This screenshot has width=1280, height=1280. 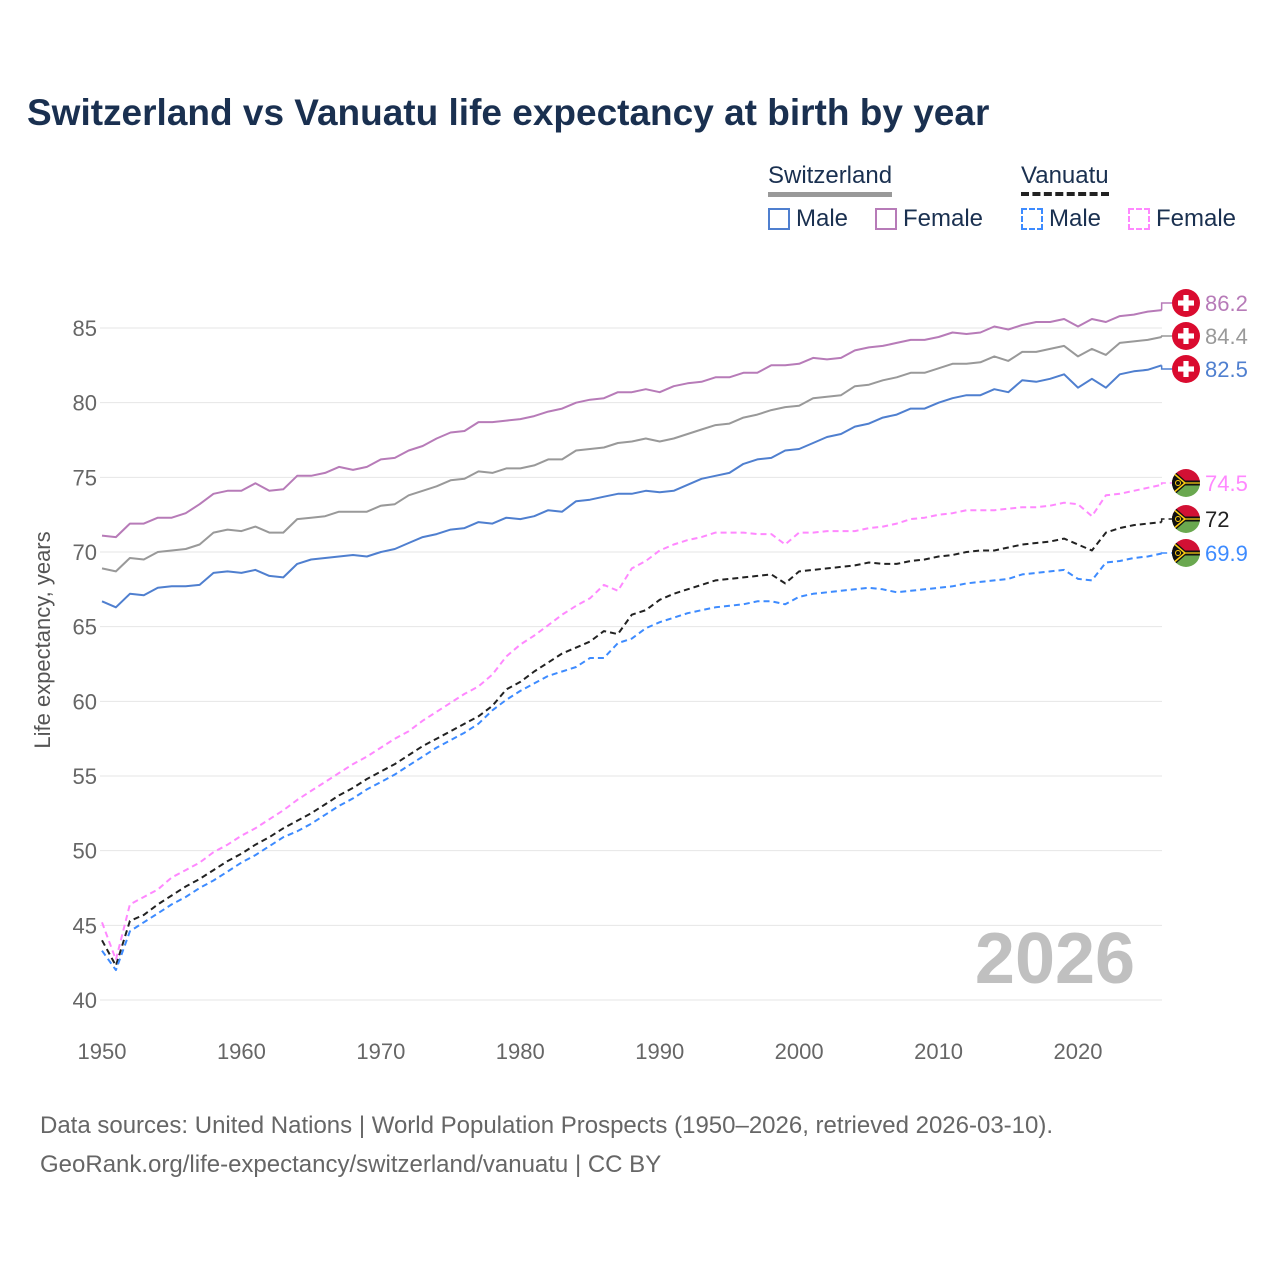 What do you see at coordinates (1055, 959) in the screenshot?
I see `year-watermark: 2026` at bounding box center [1055, 959].